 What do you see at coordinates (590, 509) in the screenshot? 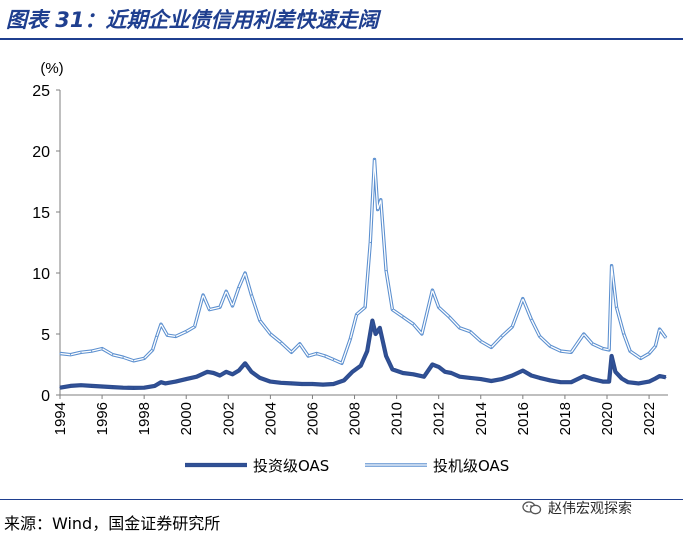
I see `watermark-text: 赵伟宏观探索` at bounding box center [590, 509].